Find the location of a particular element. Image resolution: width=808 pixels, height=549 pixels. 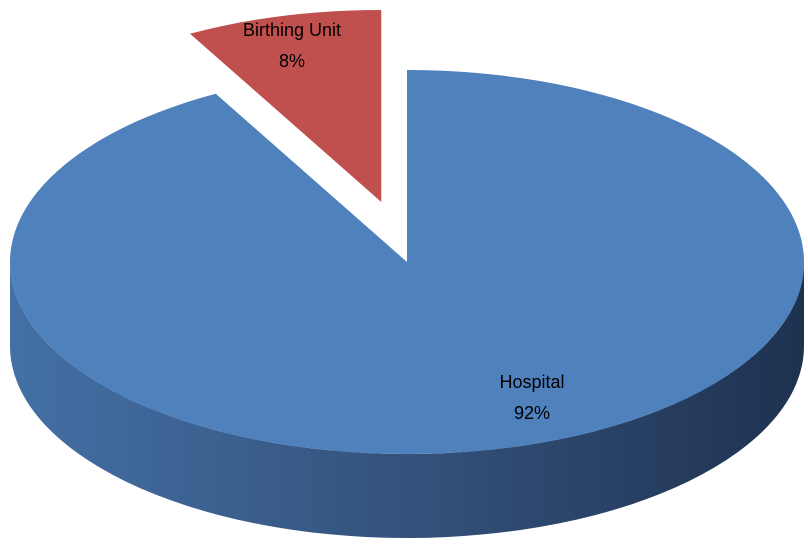

slice-value-label: 8% is located at coordinates (292, 61).